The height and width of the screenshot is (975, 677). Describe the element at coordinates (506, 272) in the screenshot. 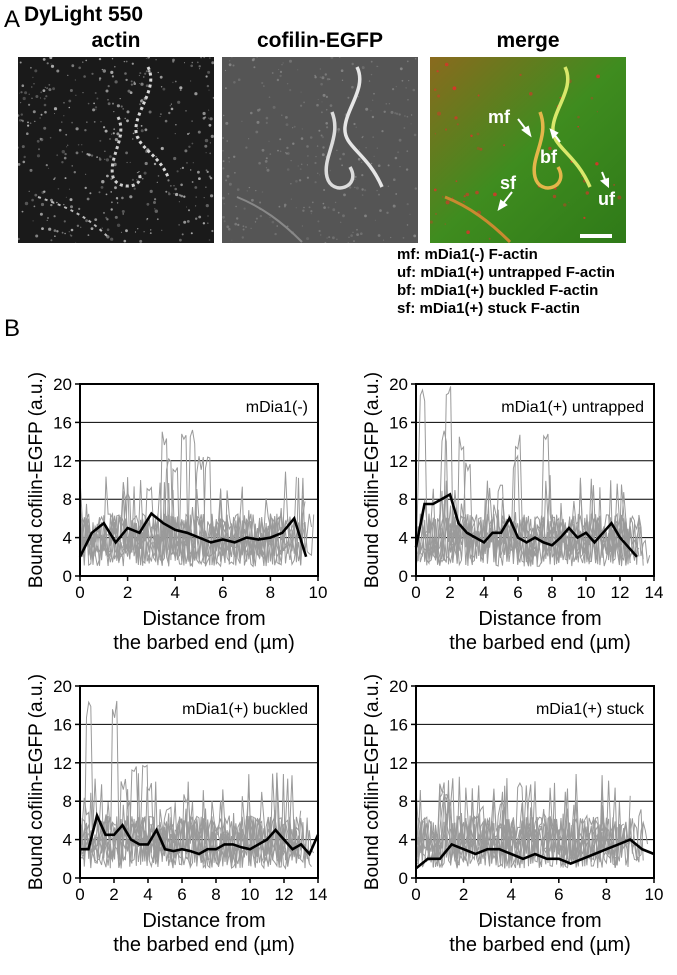

I see `legend-uf: uf: mDia1(+) untrapped F-actin` at that location.